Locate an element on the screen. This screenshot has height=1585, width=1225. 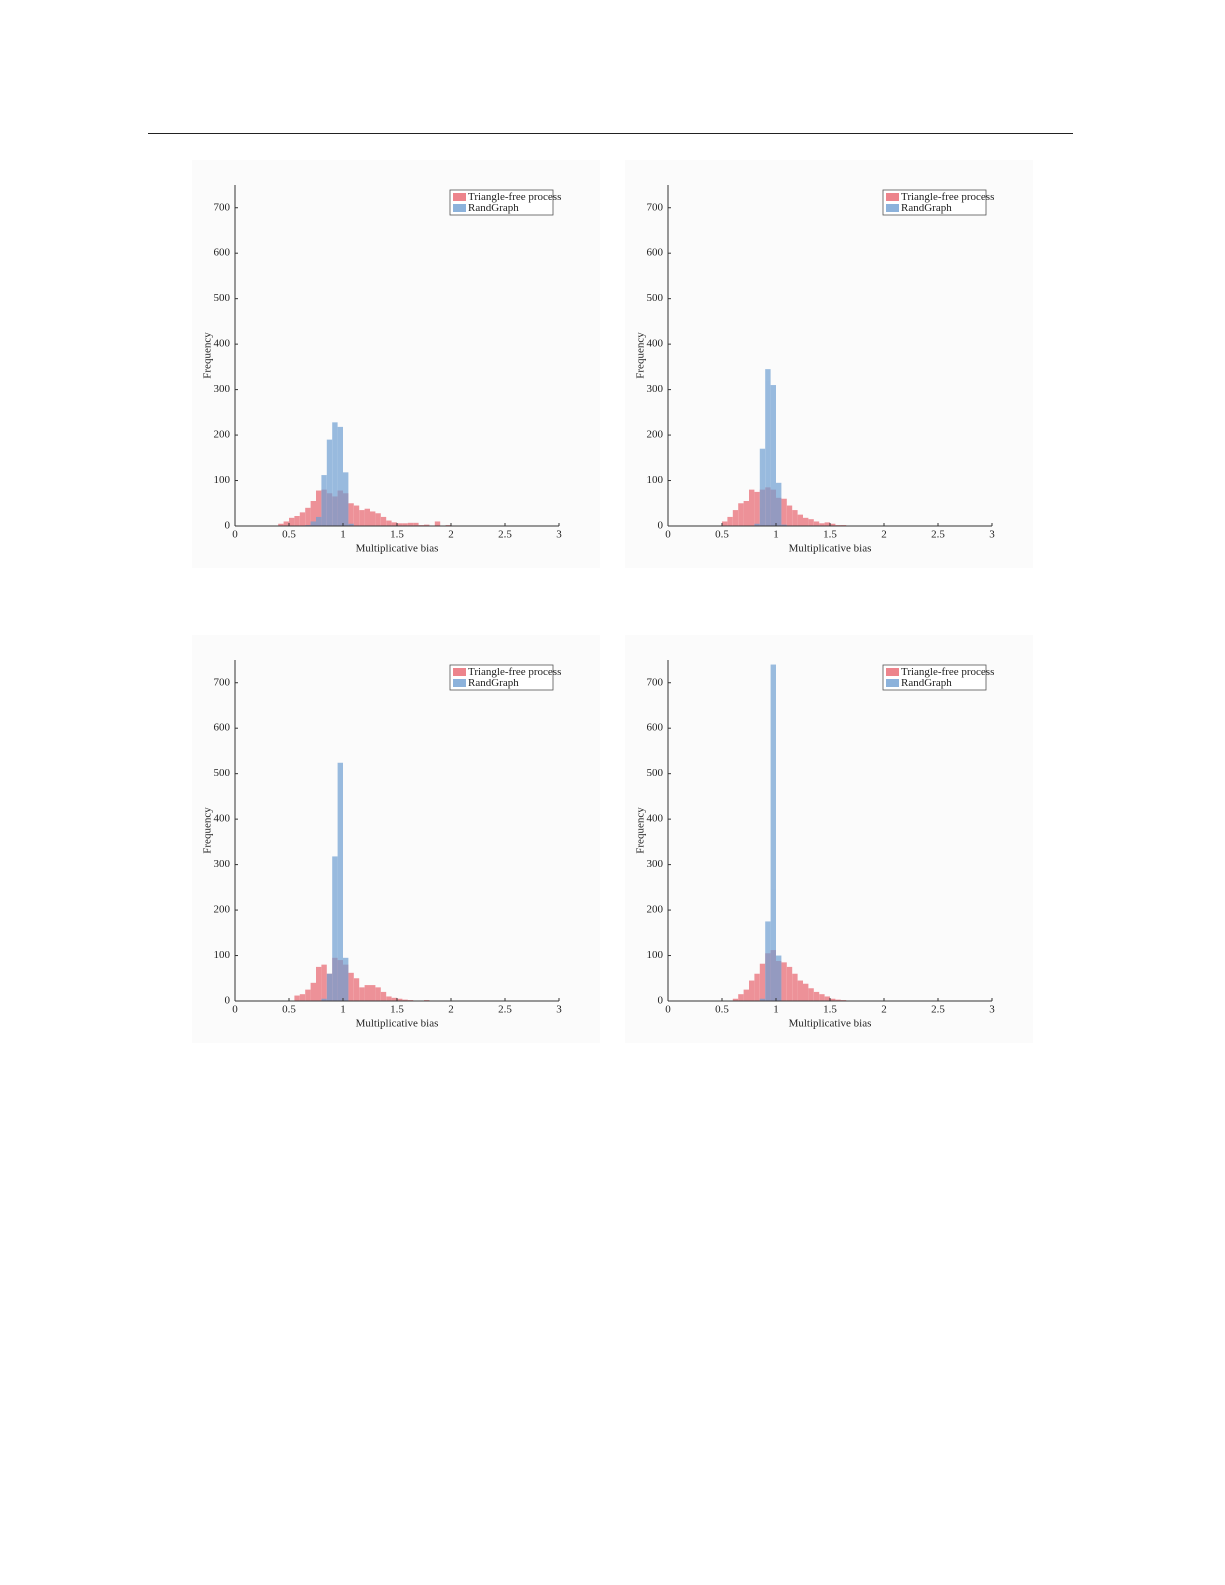
y-tick-label: 200 is located at coordinates (655, 910).